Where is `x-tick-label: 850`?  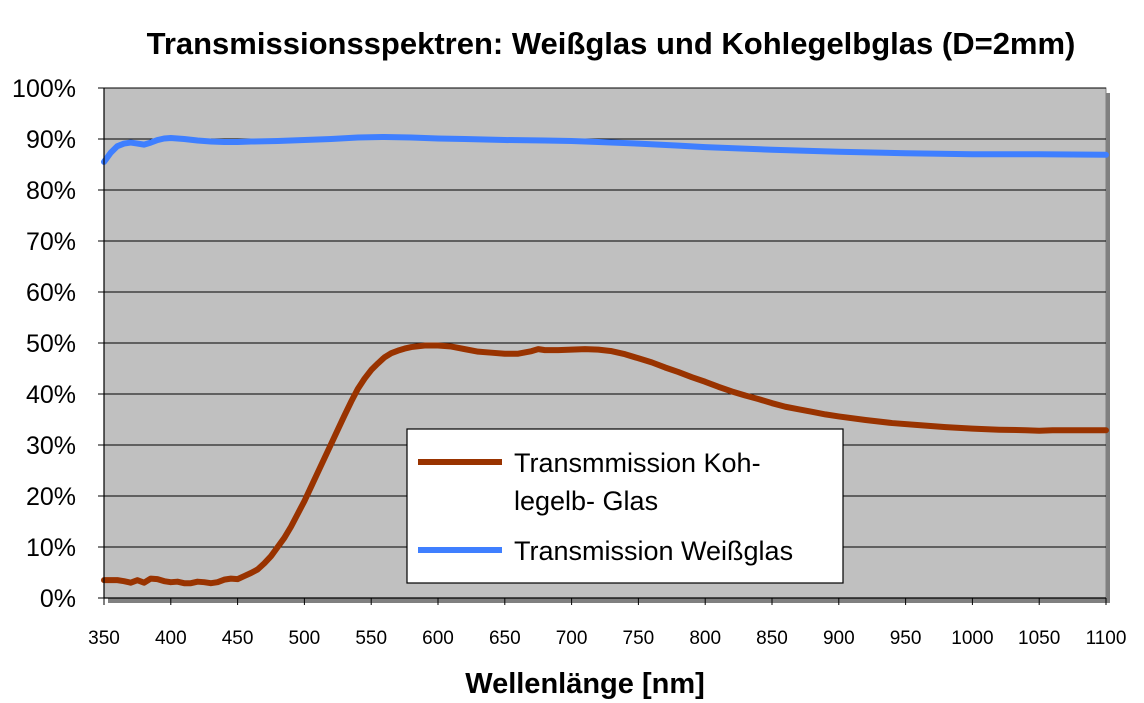 x-tick-label: 850 is located at coordinates (772, 638).